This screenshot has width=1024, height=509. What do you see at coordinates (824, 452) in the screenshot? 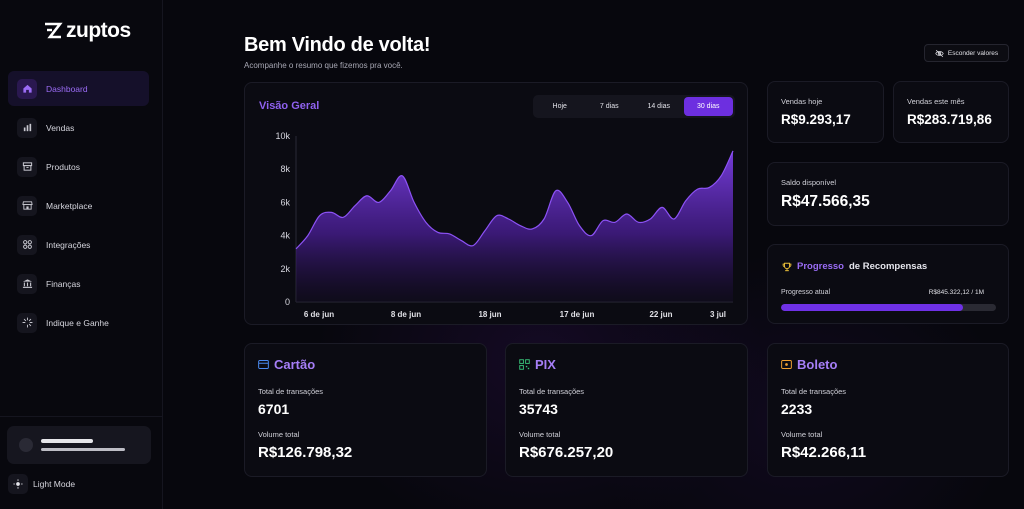
I see `volume-value: R$42.266,11` at bounding box center [824, 452].